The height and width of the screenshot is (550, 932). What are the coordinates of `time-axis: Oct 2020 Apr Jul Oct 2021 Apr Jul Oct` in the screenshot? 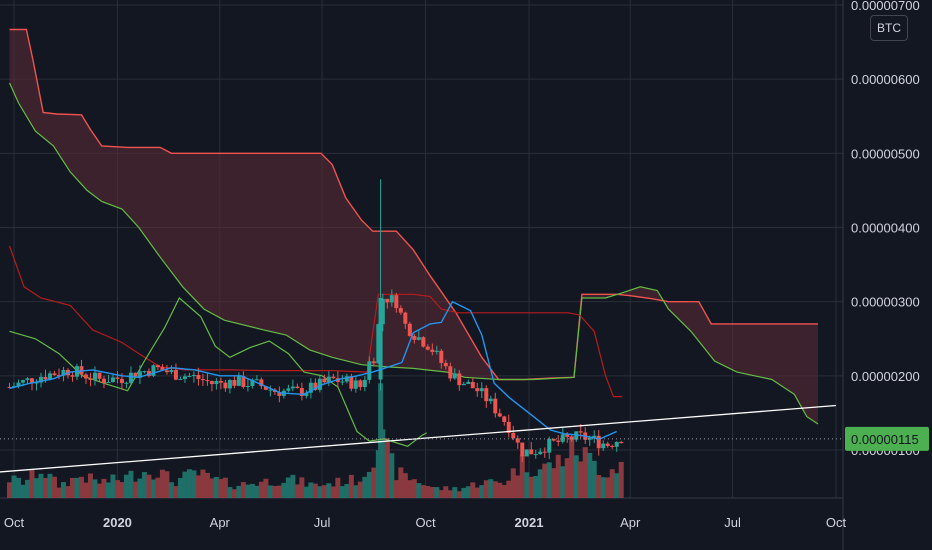 It's located at (425, 522).